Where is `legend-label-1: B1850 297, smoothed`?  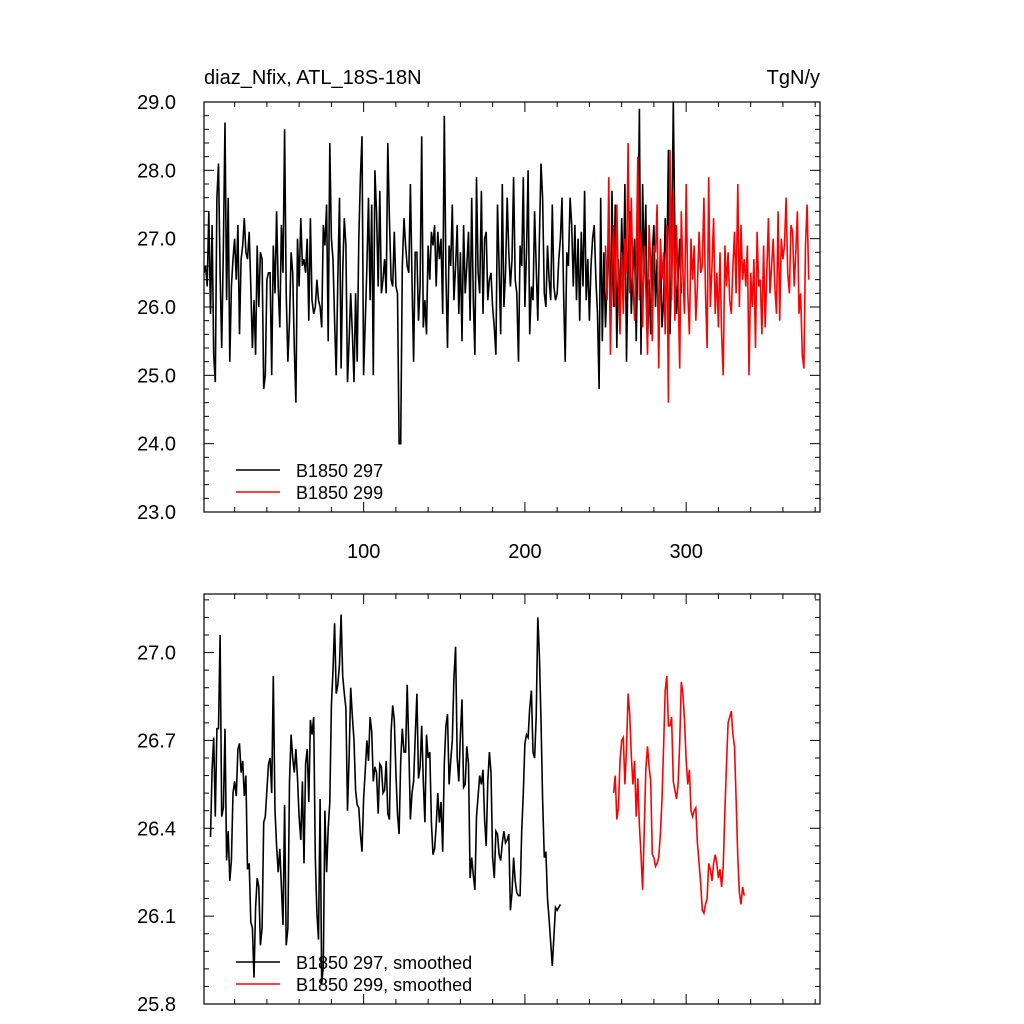 legend-label-1: B1850 297, smoothed is located at coordinates (384, 963).